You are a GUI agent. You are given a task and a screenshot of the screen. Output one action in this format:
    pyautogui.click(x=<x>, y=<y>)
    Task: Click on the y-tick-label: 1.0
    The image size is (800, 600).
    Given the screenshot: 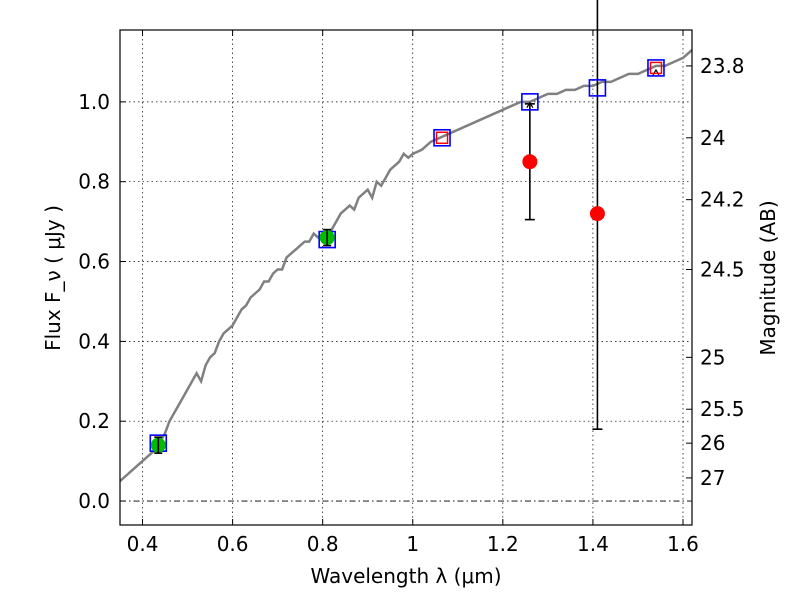 What is the action you would take?
    pyautogui.click(x=94, y=102)
    